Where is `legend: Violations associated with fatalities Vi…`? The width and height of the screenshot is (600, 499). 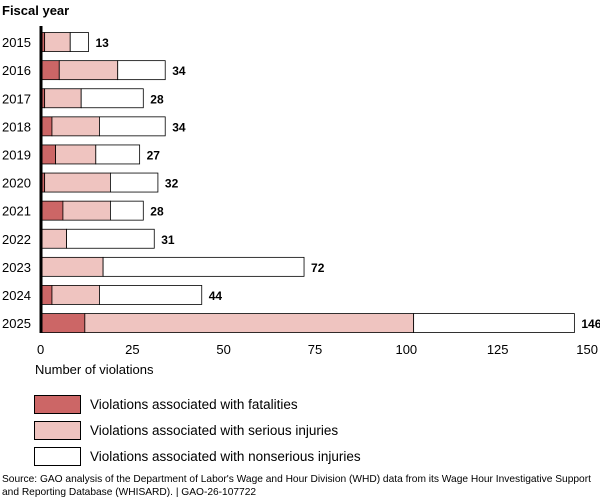
legend: Violations associated with fatalities Vi… is located at coordinates (197, 433).